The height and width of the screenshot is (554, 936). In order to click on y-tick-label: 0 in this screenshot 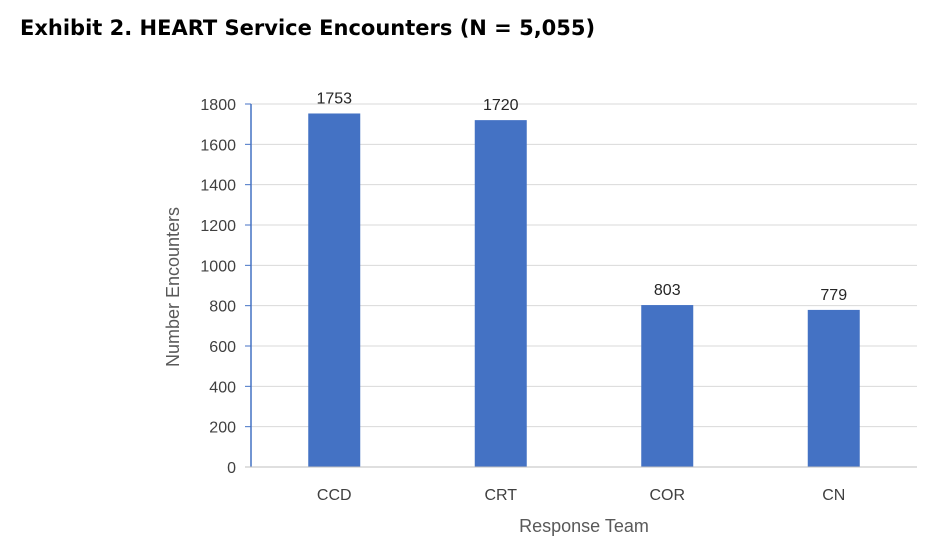, I will do `click(231, 468)`.